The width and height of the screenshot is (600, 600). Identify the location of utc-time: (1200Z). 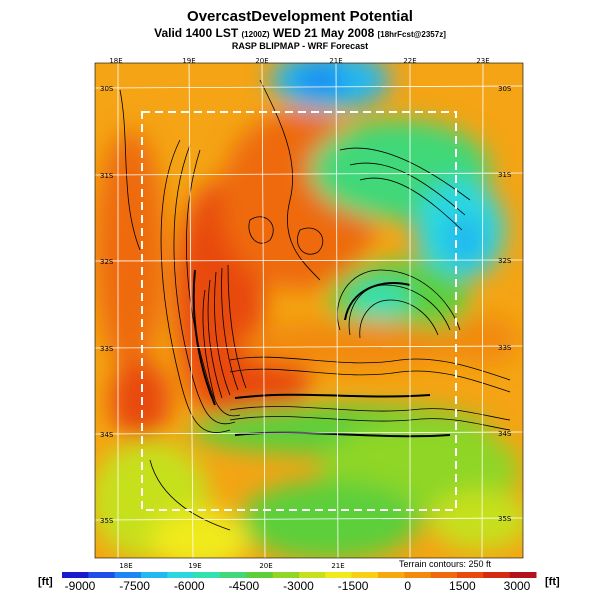
(255, 34).